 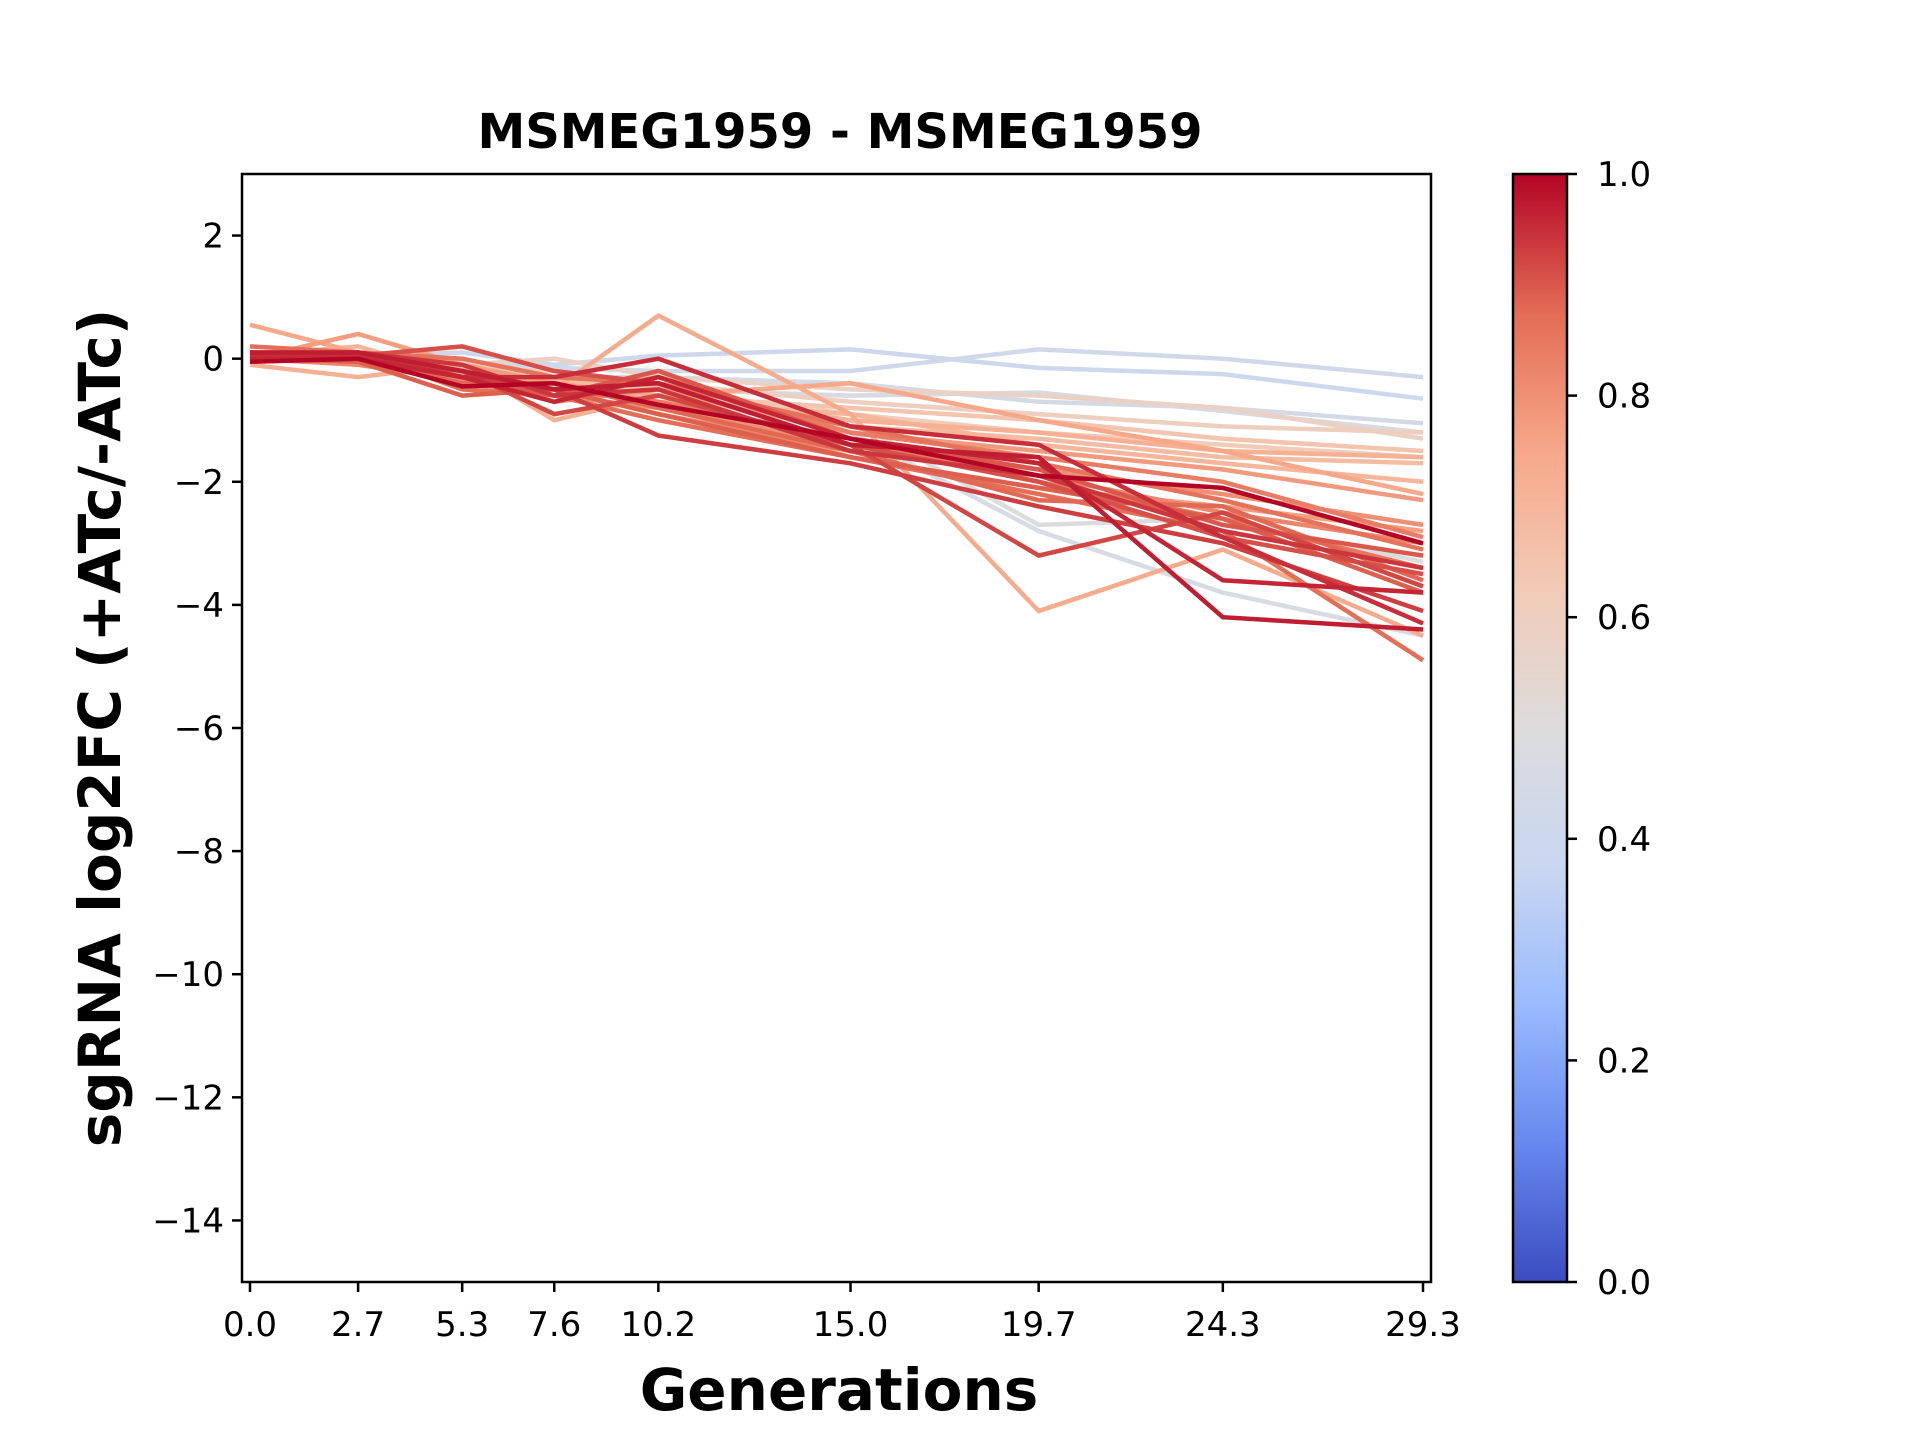 What do you see at coordinates (1423, 1325) in the screenshot?
I see `x-tick-label: 29.3` at bounding box center [1423, 1325].